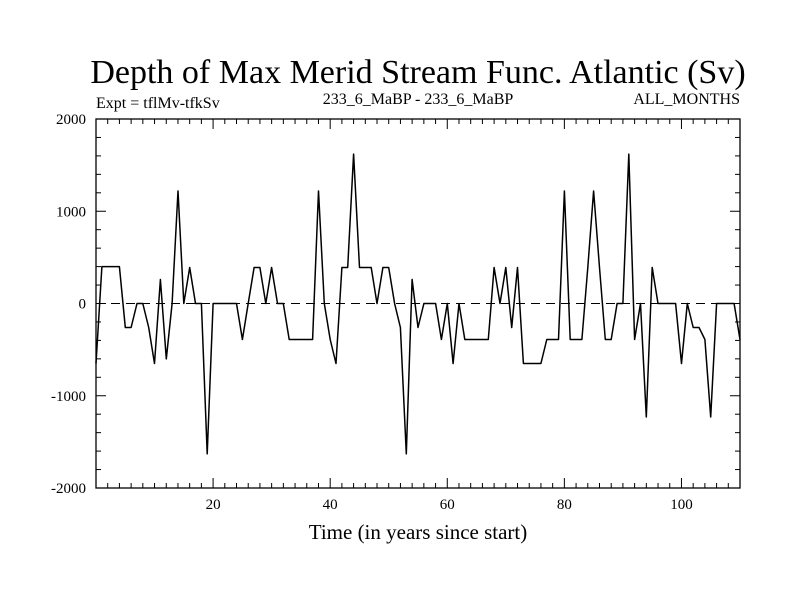 This screenshot has width=800, height=600. What do you see at coordinates (418, 532) in the screenshot?
I see `x-axis-label: Time (in years since start)` at bounding box center [418, 532].